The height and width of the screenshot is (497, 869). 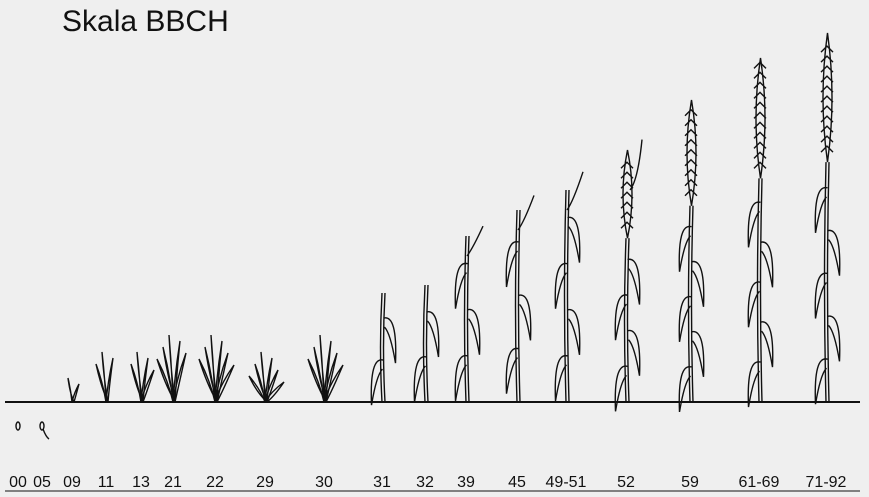 What do you see at coordinates (382, 482) in the screenshot?
I see `stage-label: 31` at bounding box center [382, 482].